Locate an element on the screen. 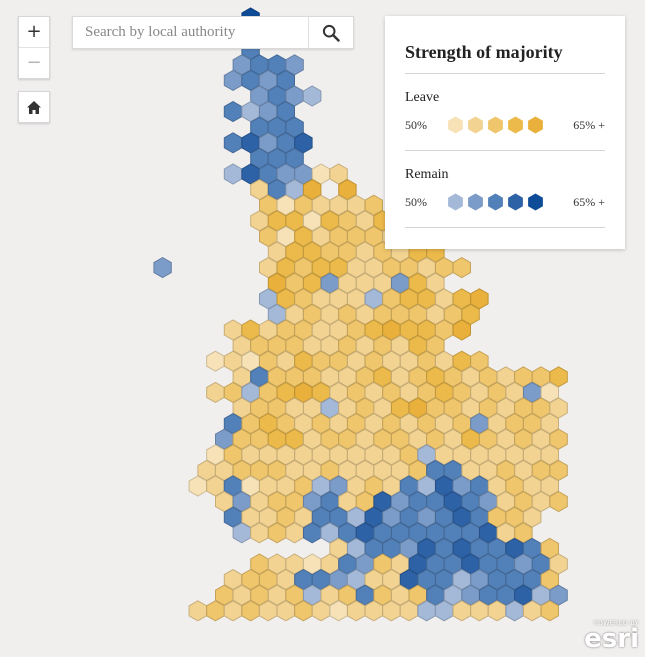 The height and width of the screenshot is (657, 645). legend-leave-swatches is located at coordinates (495, 125).